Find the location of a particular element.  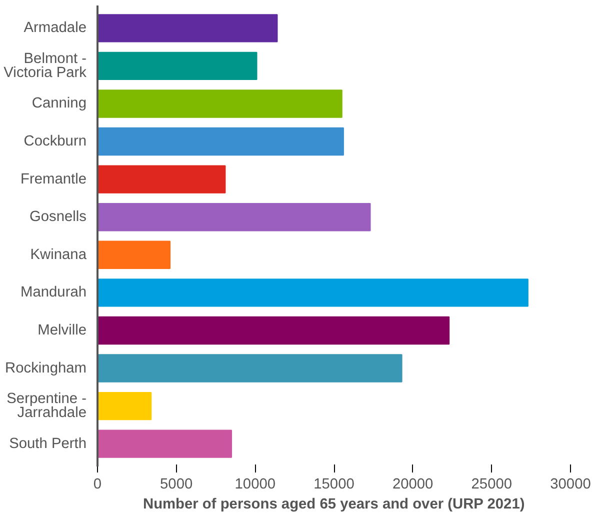

y-tick-label: Melville is located at coordinates (62, 330).